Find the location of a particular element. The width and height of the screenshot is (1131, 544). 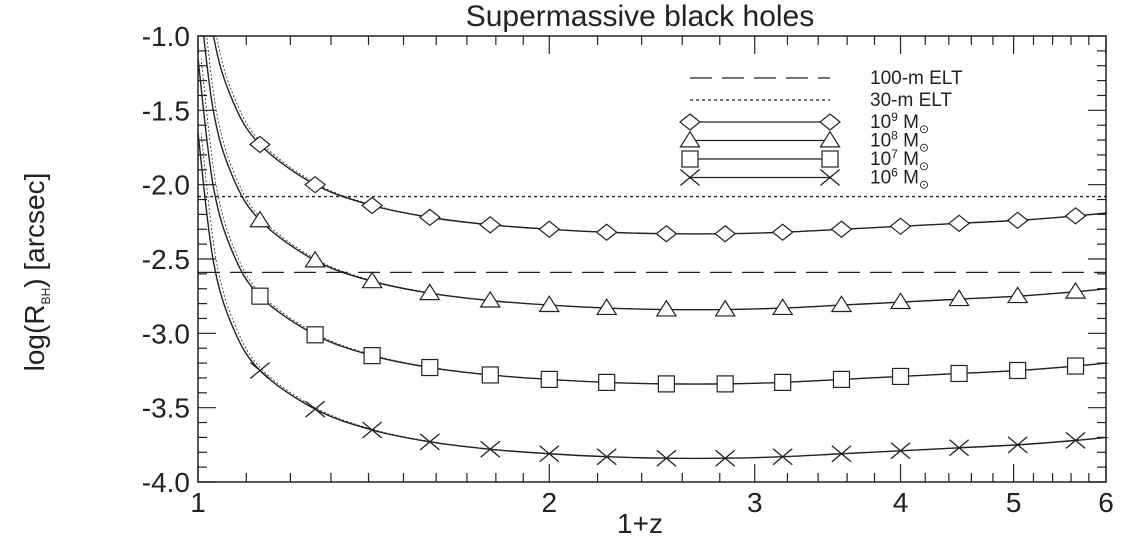

legend-label-30m-elt: 30-m ELT is located at coordinates (911, 100).